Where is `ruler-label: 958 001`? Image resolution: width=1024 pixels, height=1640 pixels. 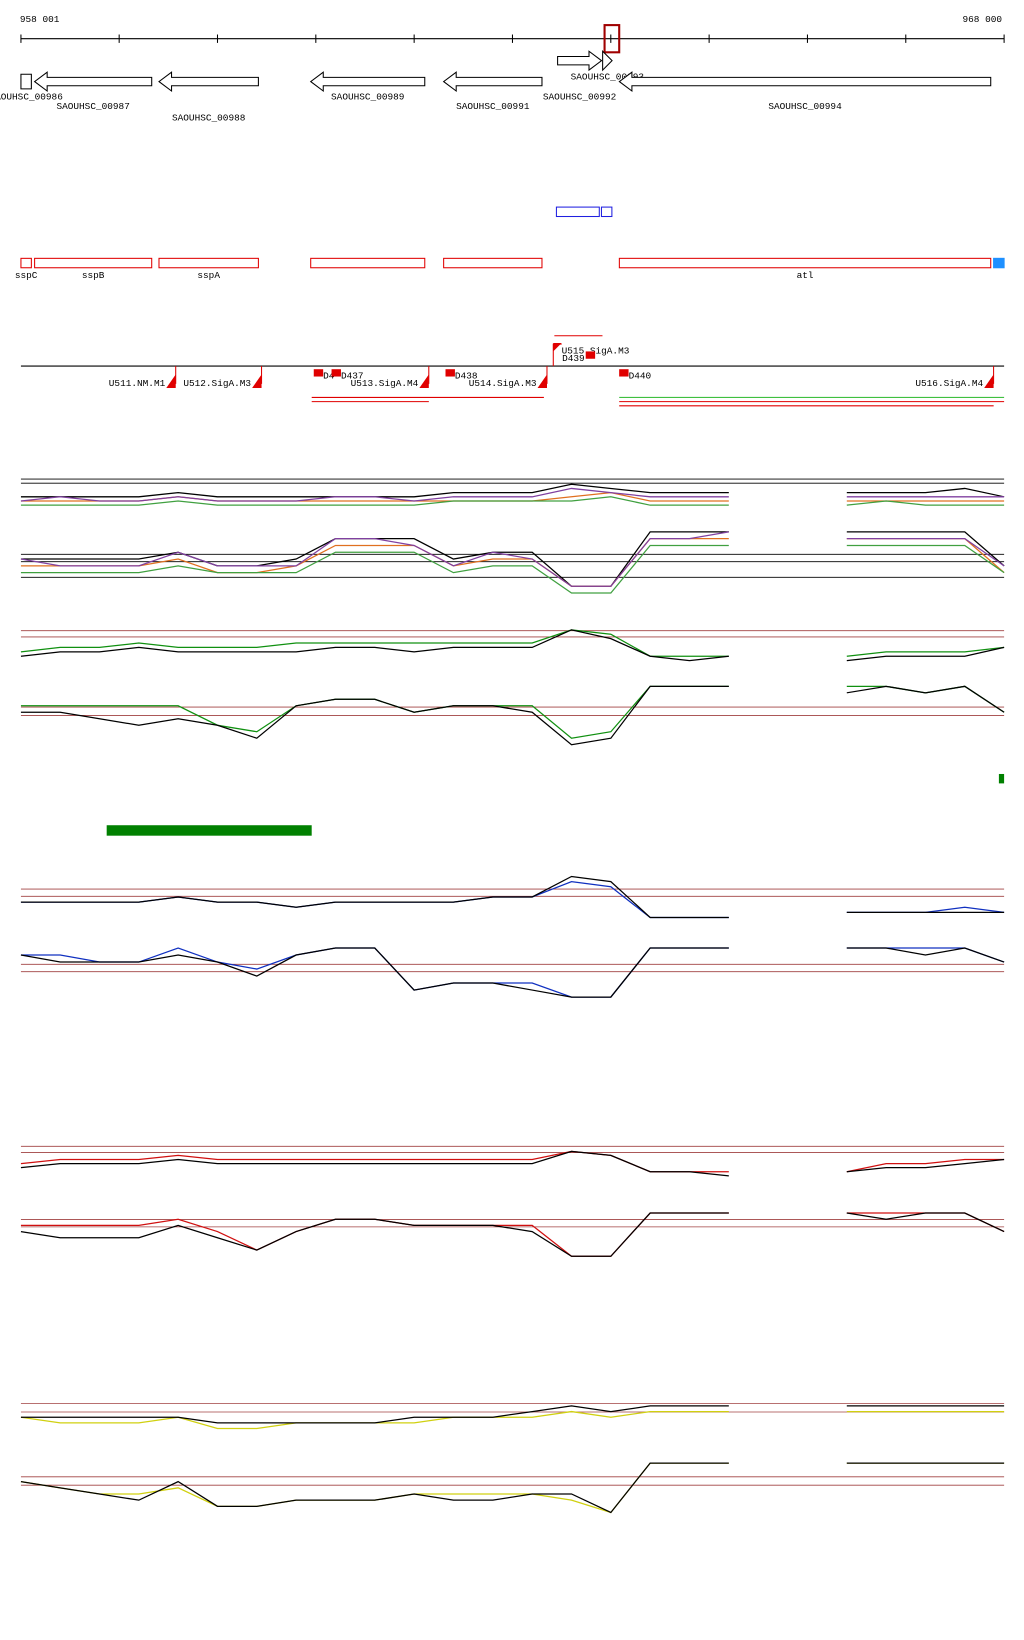 ruler-label: 958 001 is located at coordinates (40, 19).